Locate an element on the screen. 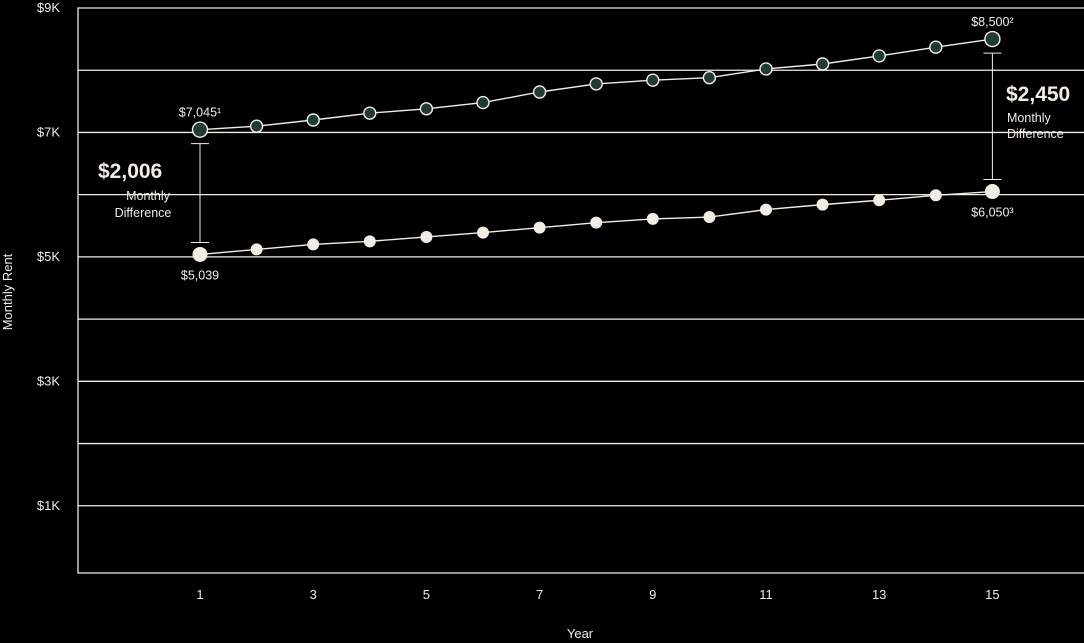  y-axis-ticks: $9K $7K $5K $3K $1K is located at coordinates (48, 256).